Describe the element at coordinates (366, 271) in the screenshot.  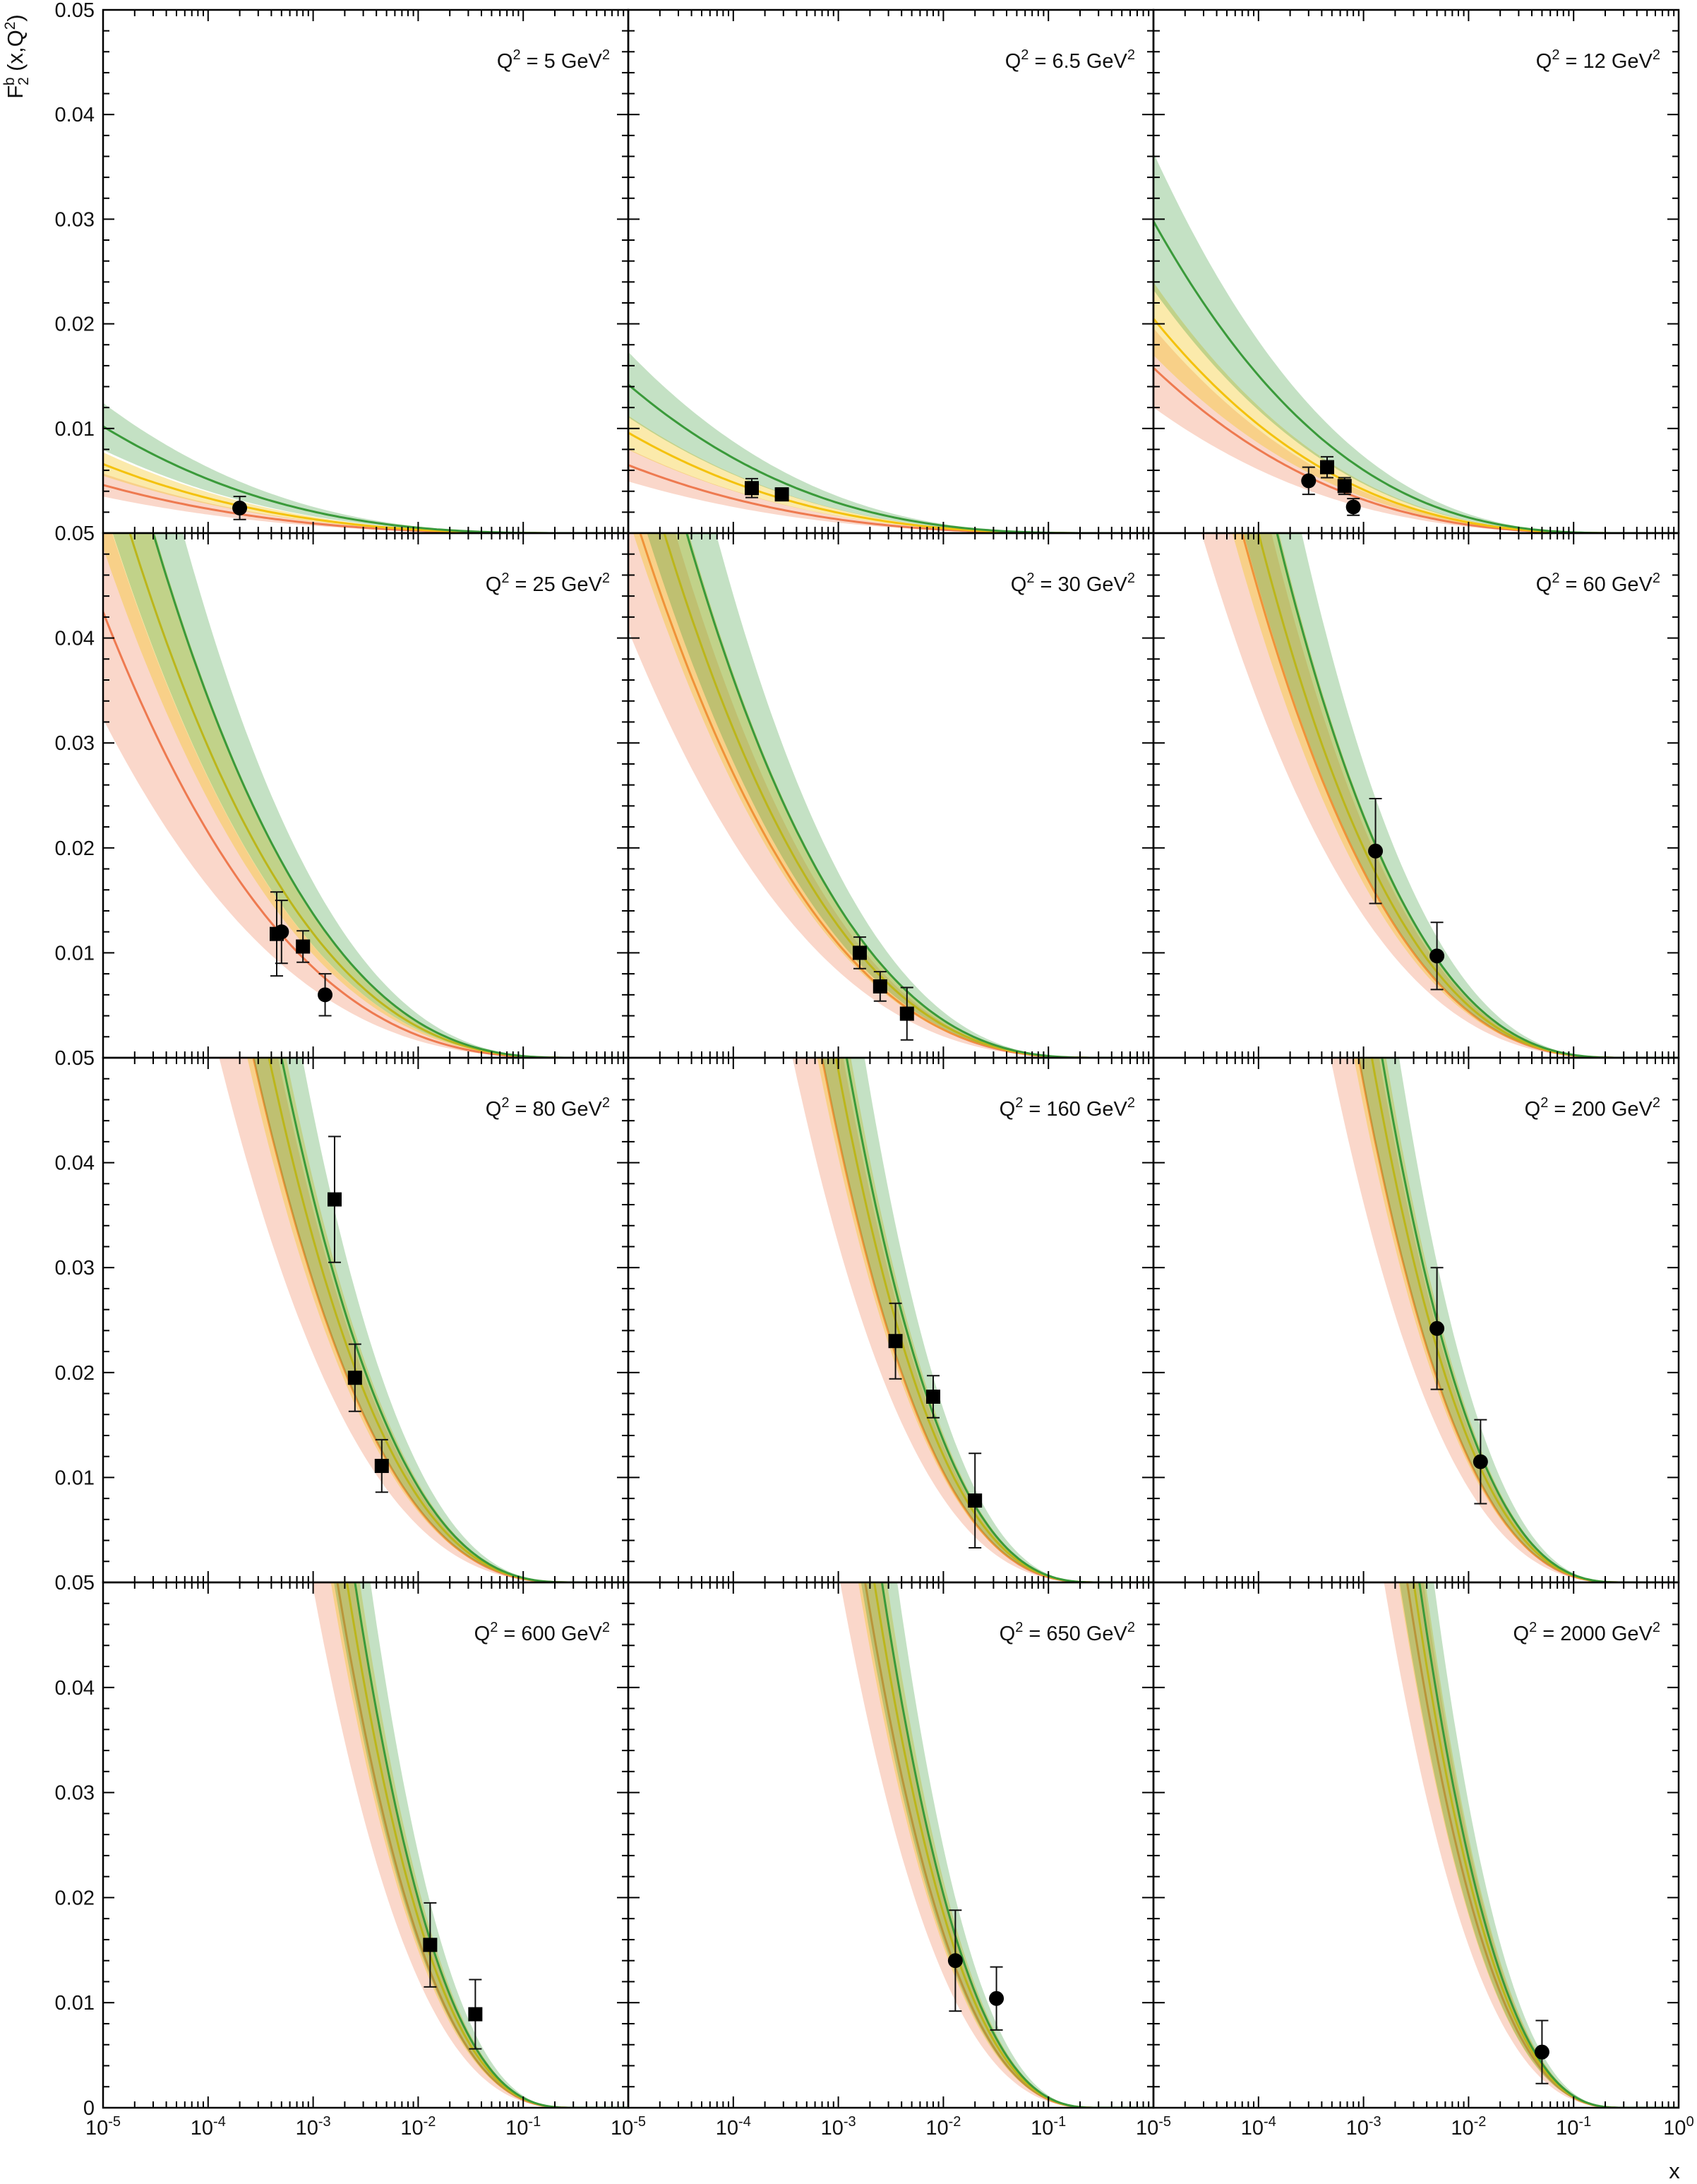
I see `panel-q2-5: Q2 = 5 GeV2` at that location.